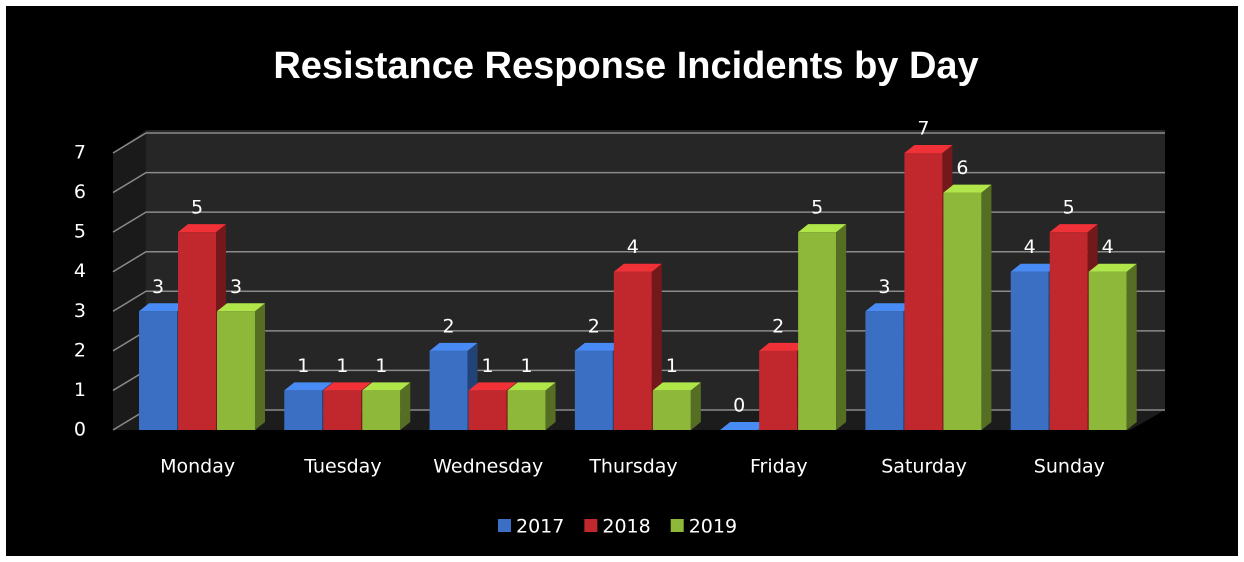  What do you see at coordinates (80, 271) in the screenshot?
I see `y-tick-label: 4` at bounding box center [80, 271].